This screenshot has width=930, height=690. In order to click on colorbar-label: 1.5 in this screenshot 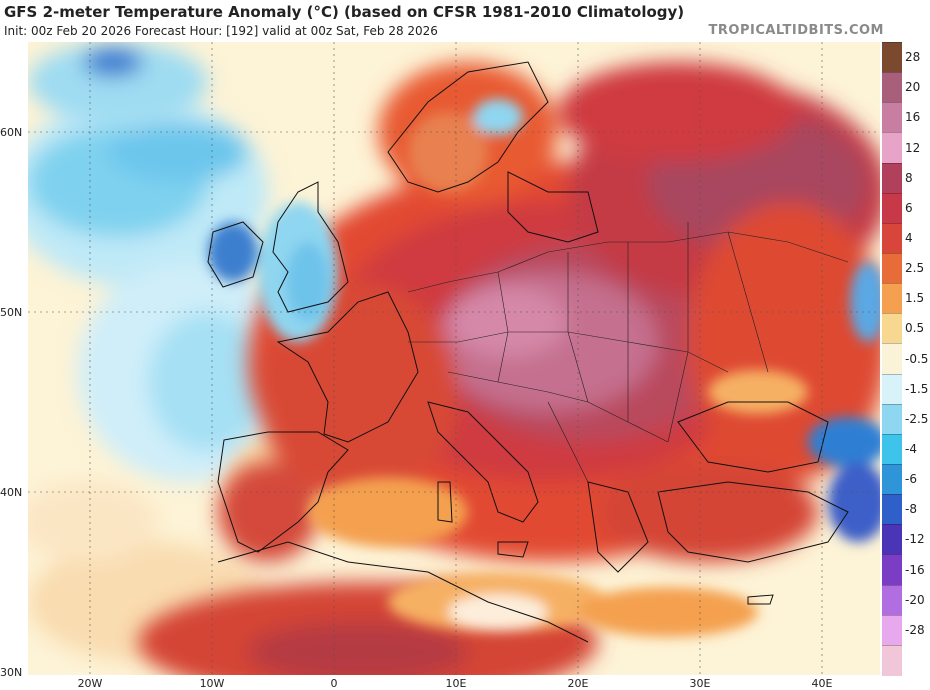, I will do `click(915, 298)`.